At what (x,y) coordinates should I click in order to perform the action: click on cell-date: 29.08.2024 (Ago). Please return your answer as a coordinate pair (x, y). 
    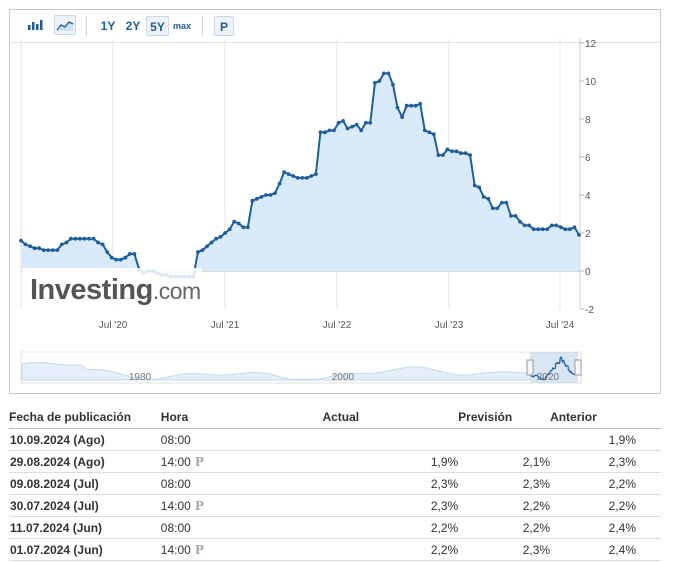
    Looking at the image, I should click on (85, 461).